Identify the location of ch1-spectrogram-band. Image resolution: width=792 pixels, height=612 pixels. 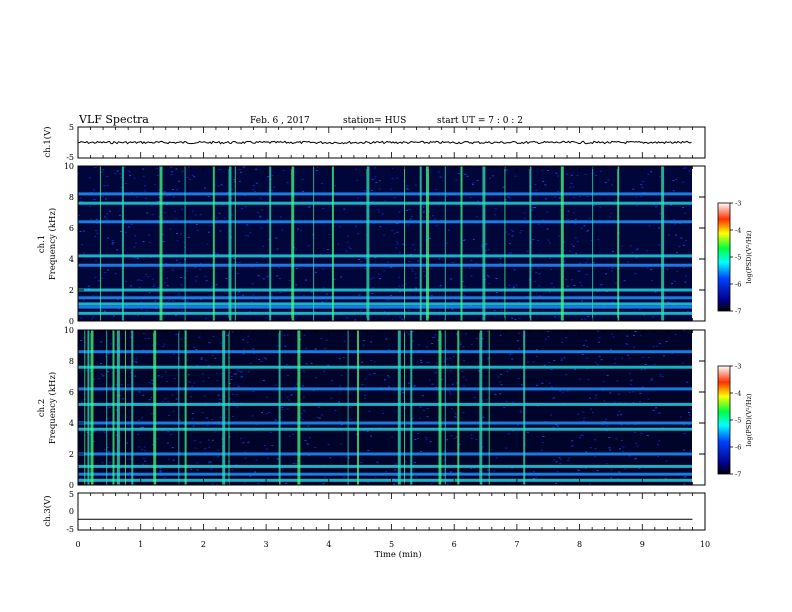
(385, 265).